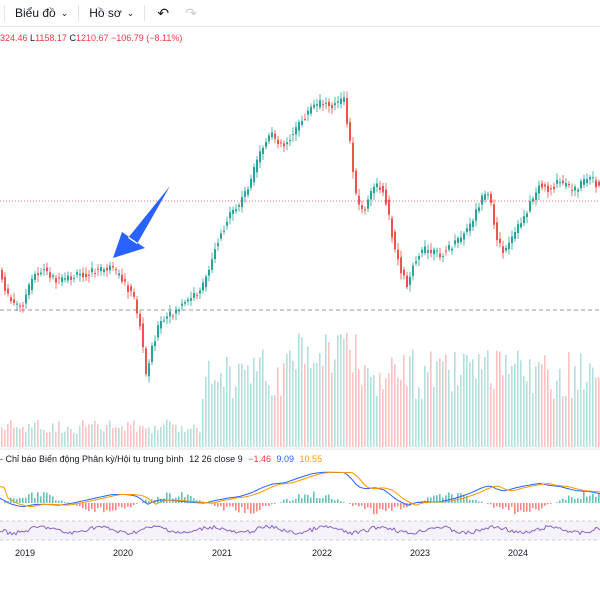 This screenshot has width=600, height=600. Describe the element at coordinates (322, 553) in the screenshot. I see `x-tick-label: 2022` at that location.